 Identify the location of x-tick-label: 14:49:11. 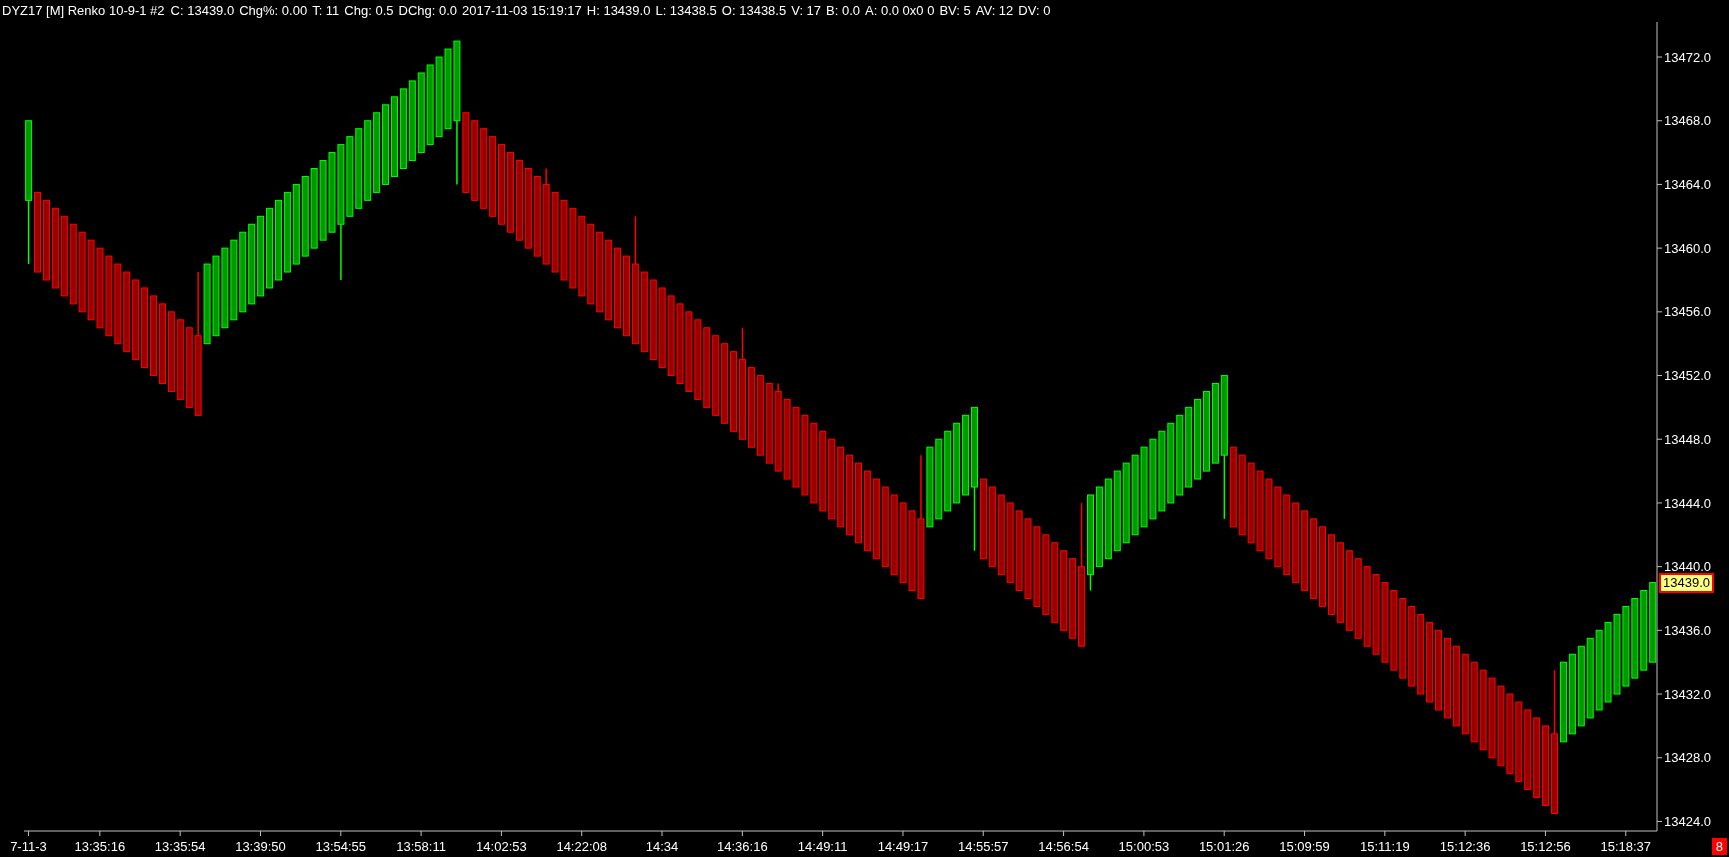
(822, 846).